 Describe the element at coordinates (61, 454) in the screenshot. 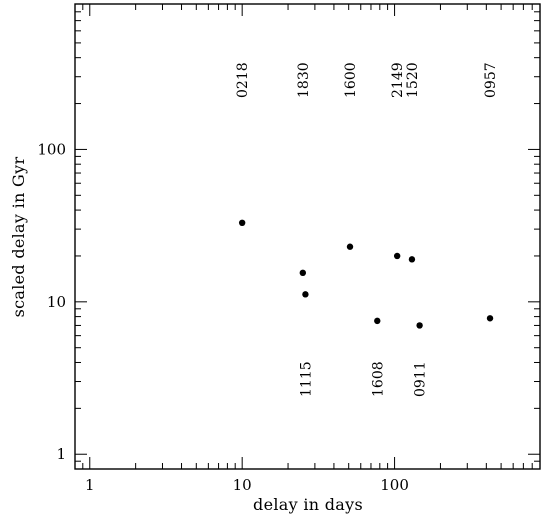

I see `y-tick-label: 1` at that location.